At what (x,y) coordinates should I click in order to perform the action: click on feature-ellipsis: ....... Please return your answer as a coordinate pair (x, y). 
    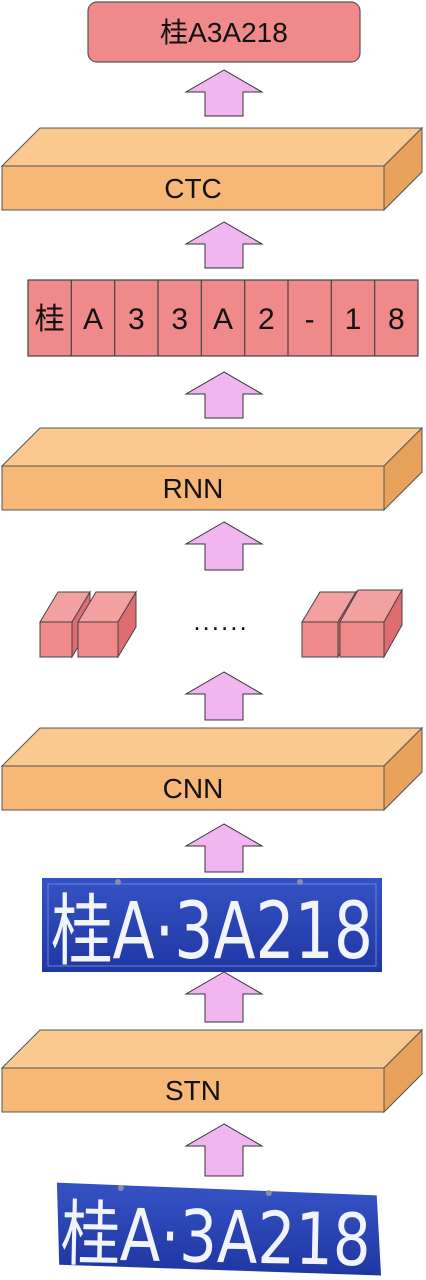
    Looking at the image, I should click on (220, 621).